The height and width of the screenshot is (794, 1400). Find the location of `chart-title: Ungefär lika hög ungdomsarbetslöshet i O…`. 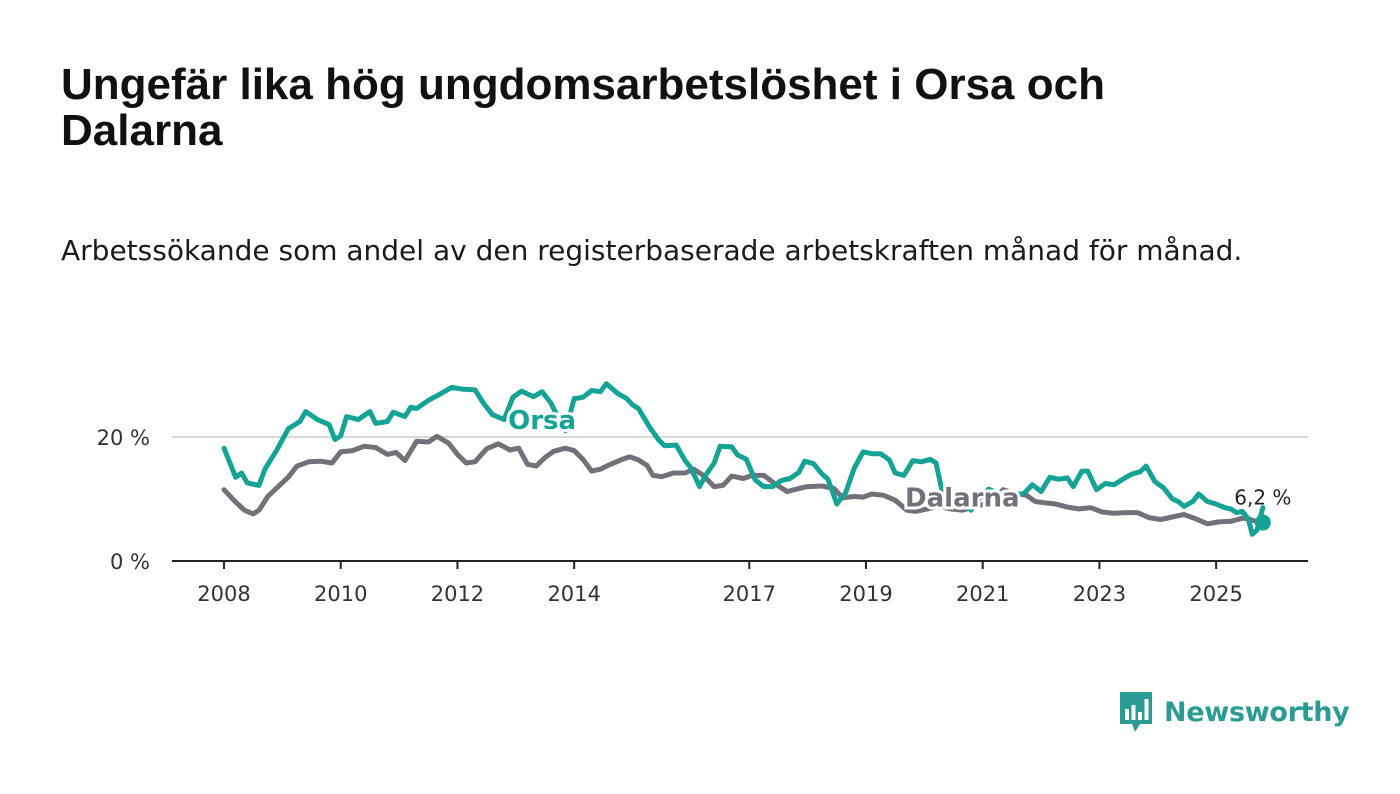

chart-title: Ungefär lika hög ungdomsarbetslöshet i O… is located at coordinates (583, 107).